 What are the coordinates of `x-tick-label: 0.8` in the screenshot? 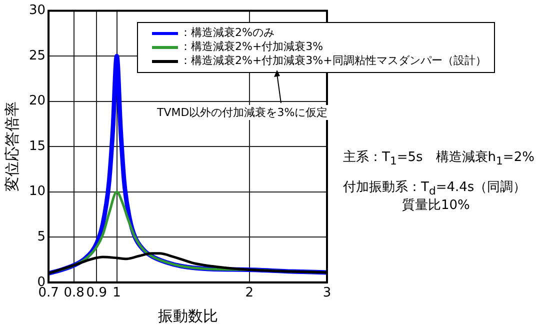 It's located at (74, 293).